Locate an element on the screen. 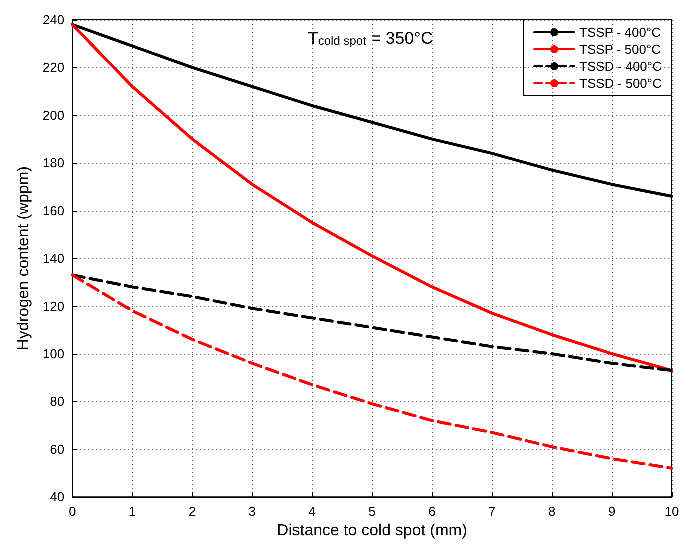 The width and height of the screenshot is (694, 552). y-tick-label: 60 is located at coordinates (57, 449).